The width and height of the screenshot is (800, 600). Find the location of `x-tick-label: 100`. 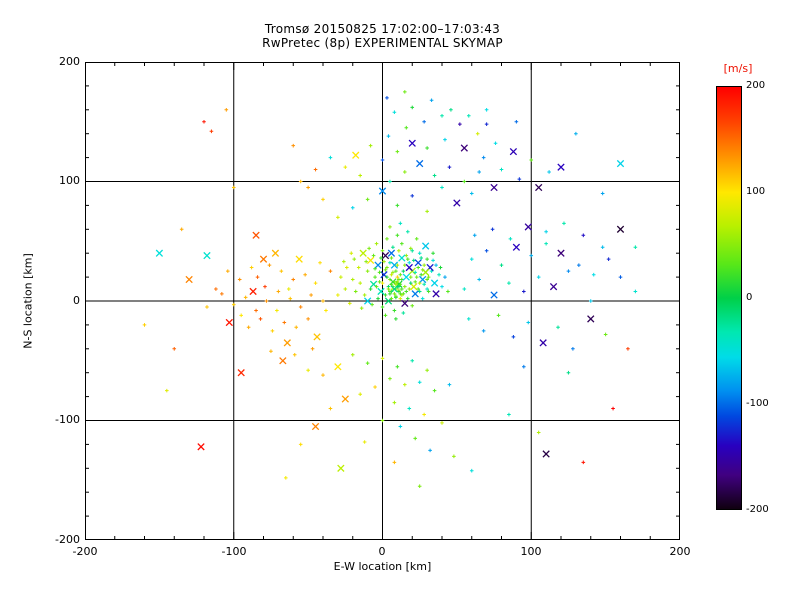

x-tick-label: 100 is located at coordinates (531, 551).